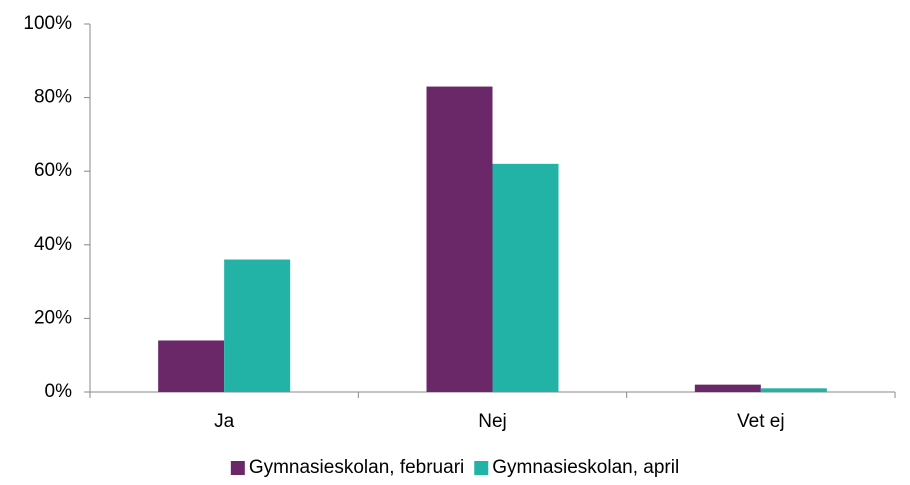 The image size is (910, 485). What do you see at coordinates (492, 421) in the screenshot?
I see `x-tick-label: Nej` at bounding box center [492, 421].